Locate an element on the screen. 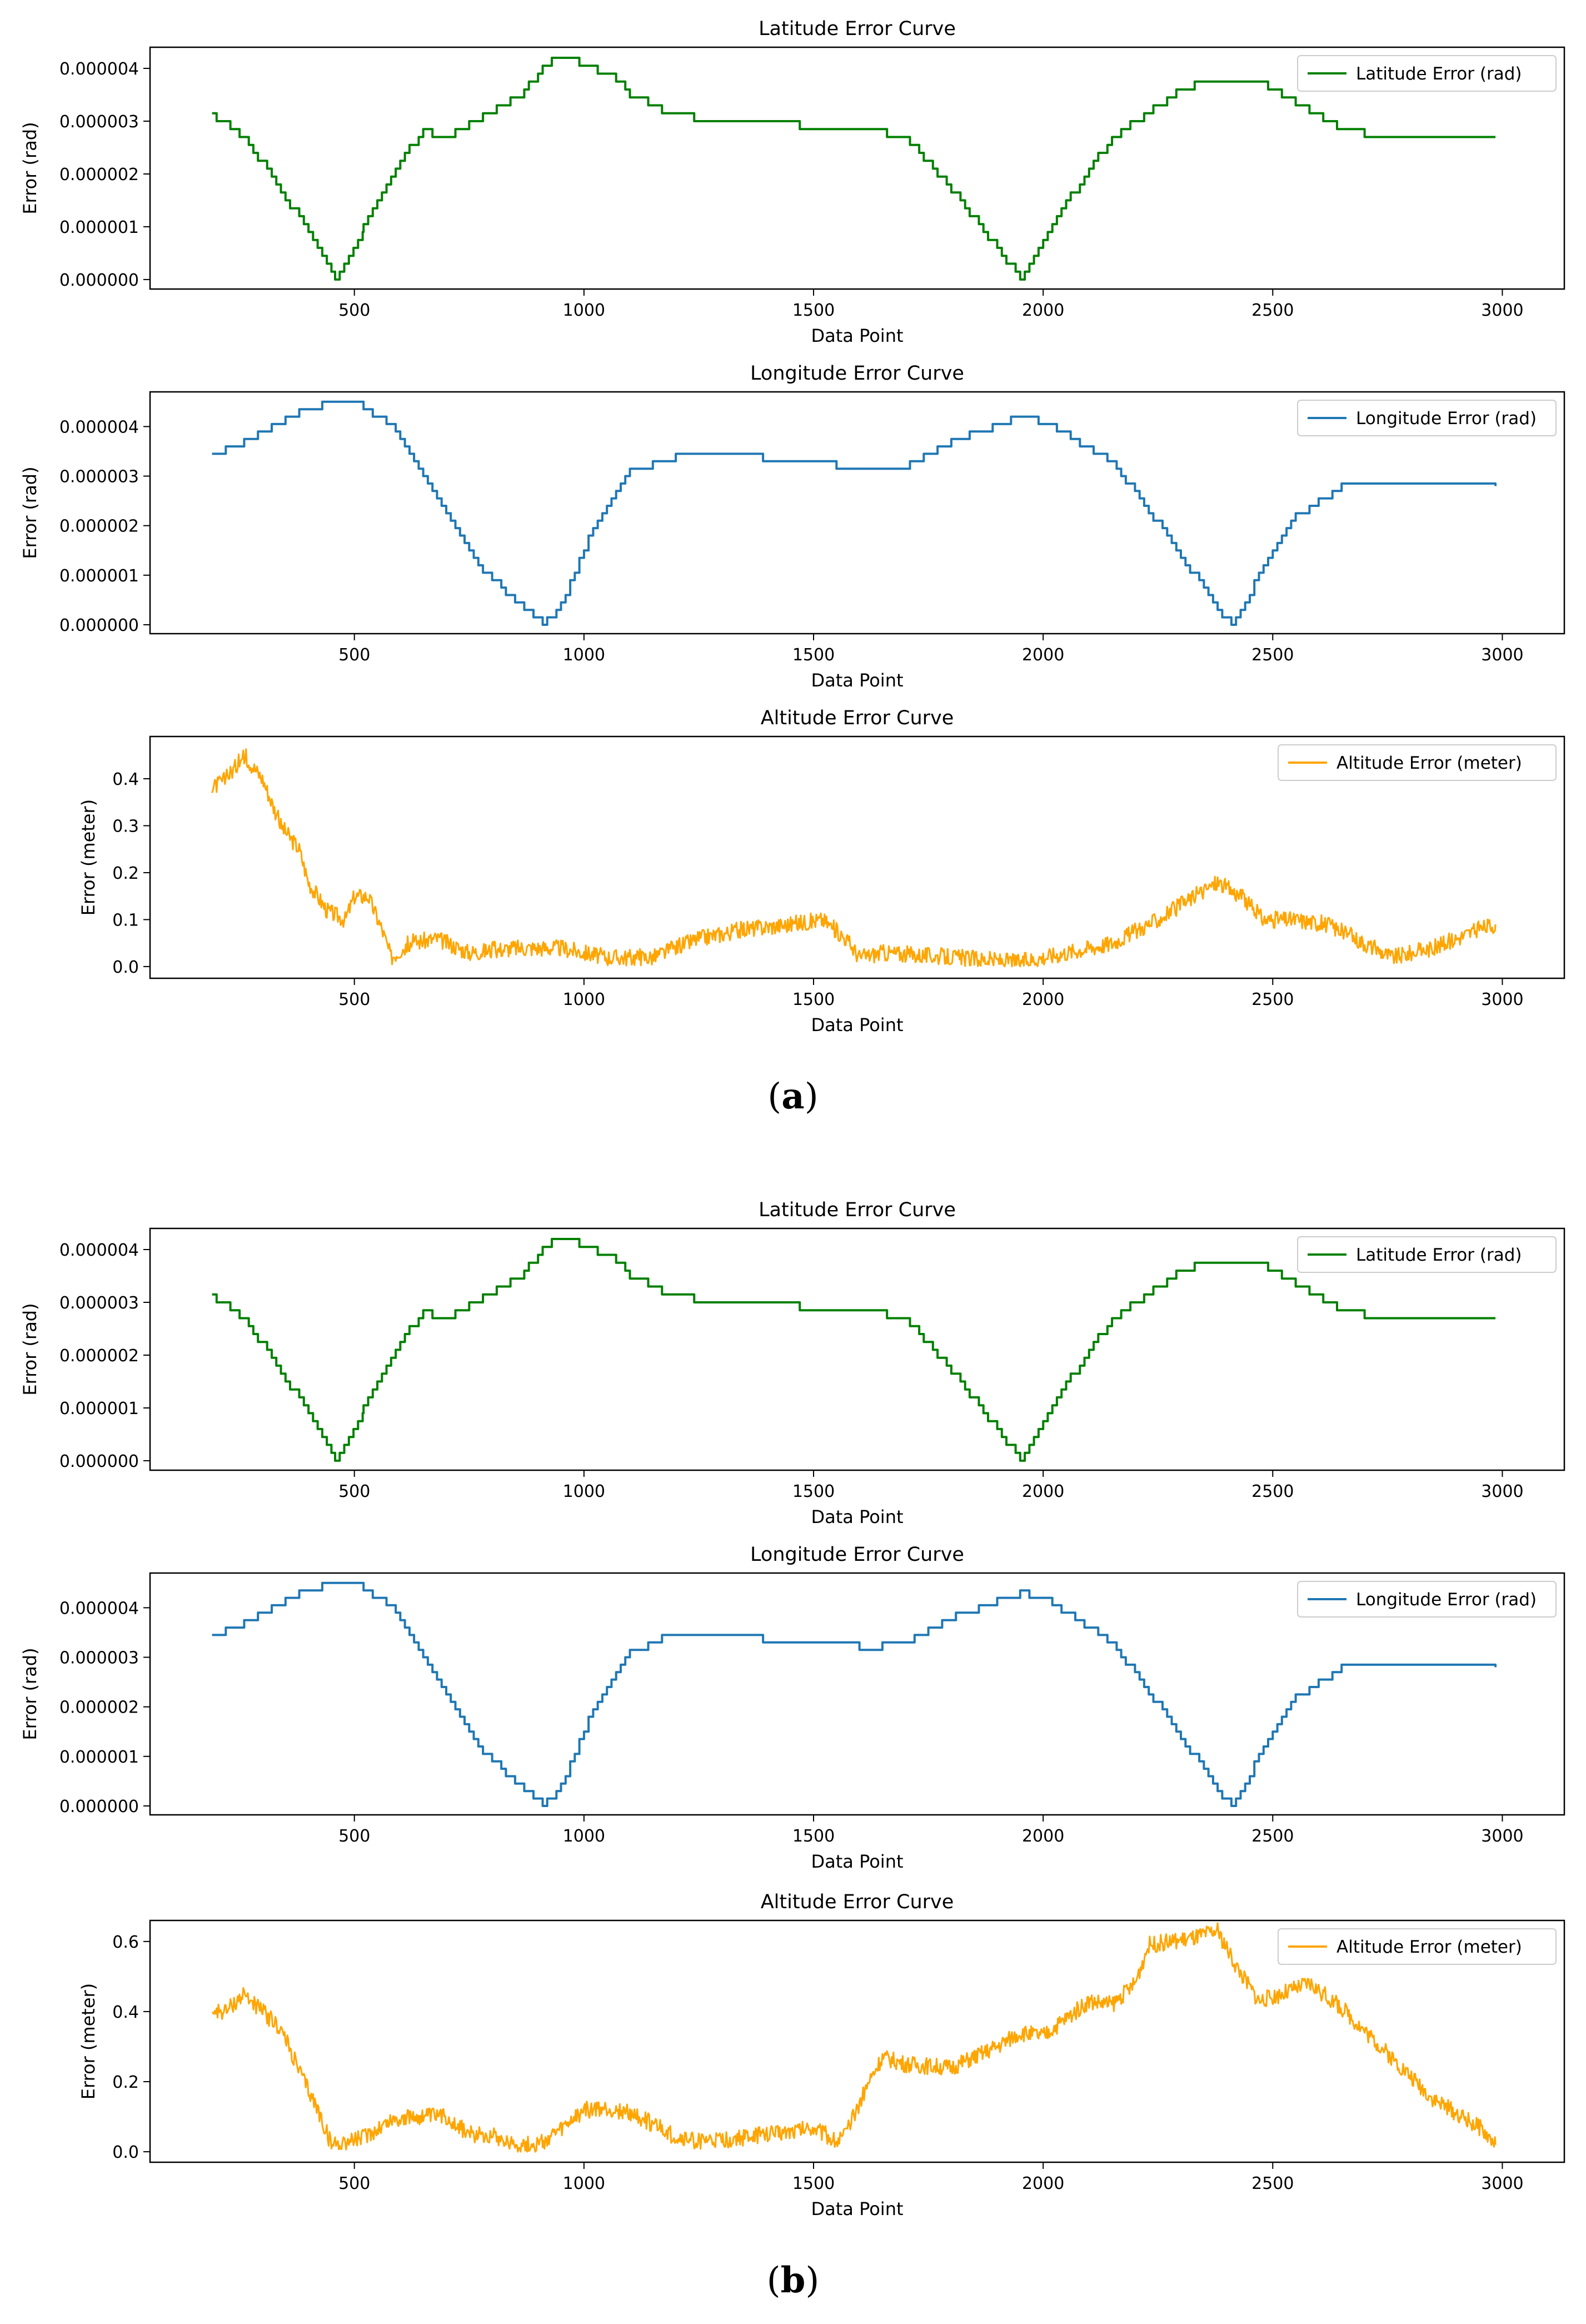 Image resolution: width=1586 pixels, height=2324 pixels. chart-4-ytick-label: 0.000001 is located at coordinates (99, 1409).